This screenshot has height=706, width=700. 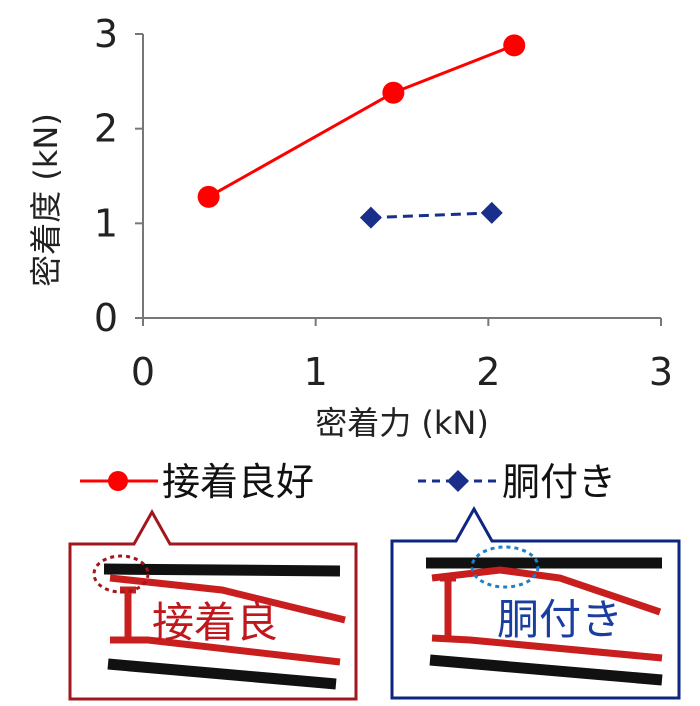 What do you see at coordinates (238, 482) in the screenshot?
I see `legend-label-0: 接着良好` at bounding box center [238, 482].